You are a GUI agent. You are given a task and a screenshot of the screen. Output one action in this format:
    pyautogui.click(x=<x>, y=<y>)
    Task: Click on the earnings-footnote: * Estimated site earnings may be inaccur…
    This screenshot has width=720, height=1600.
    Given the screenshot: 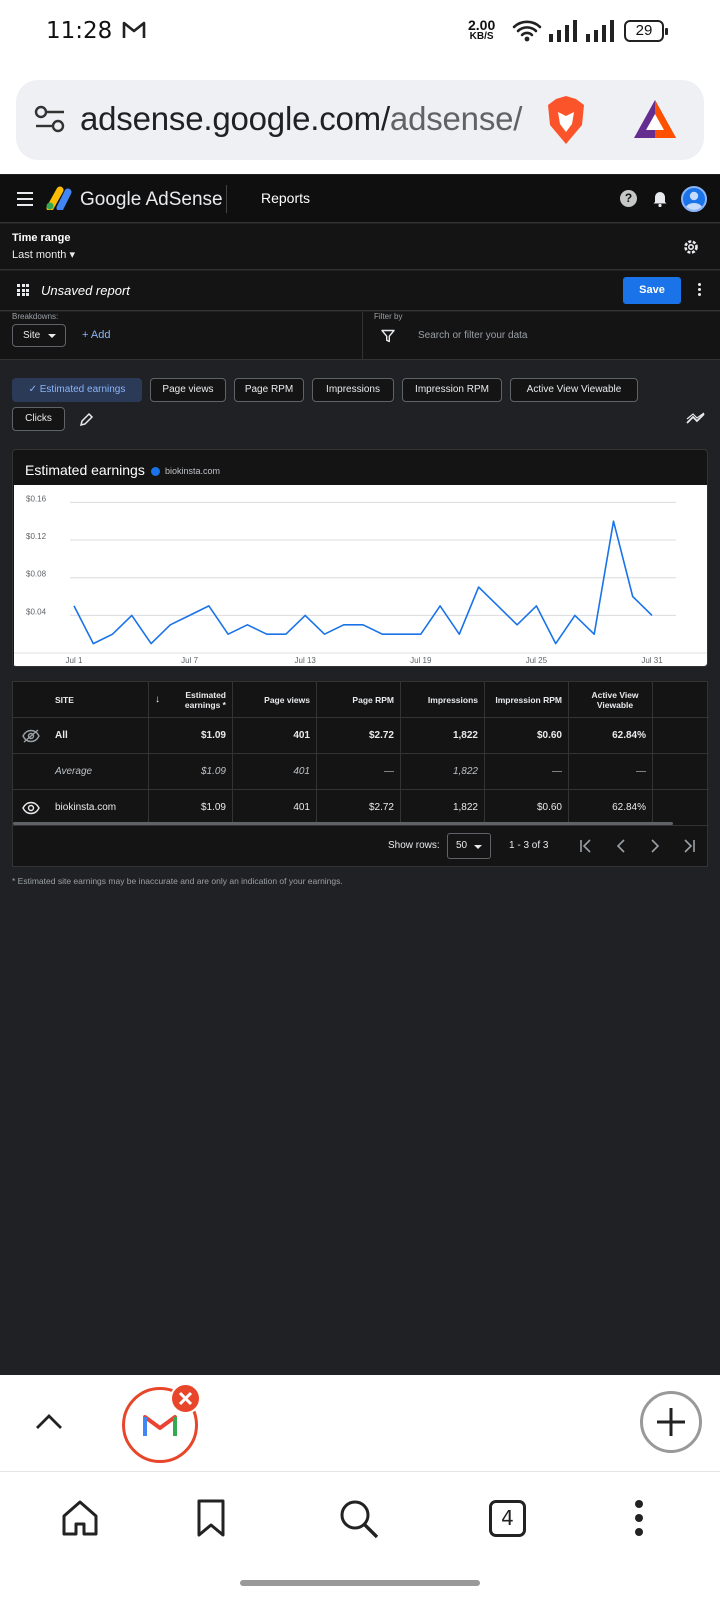 What is the action you would take?
    pyautogui.click(x=177, y=881)
    